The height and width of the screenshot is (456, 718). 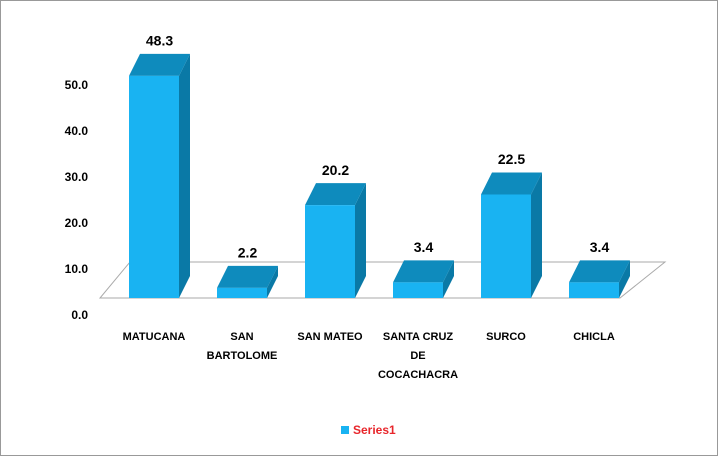 What do you see at coordinates (242, 346) in the screenshot?
I see `x-tick-label: SAN BARTOLOME` at bounding box center [242, 346].